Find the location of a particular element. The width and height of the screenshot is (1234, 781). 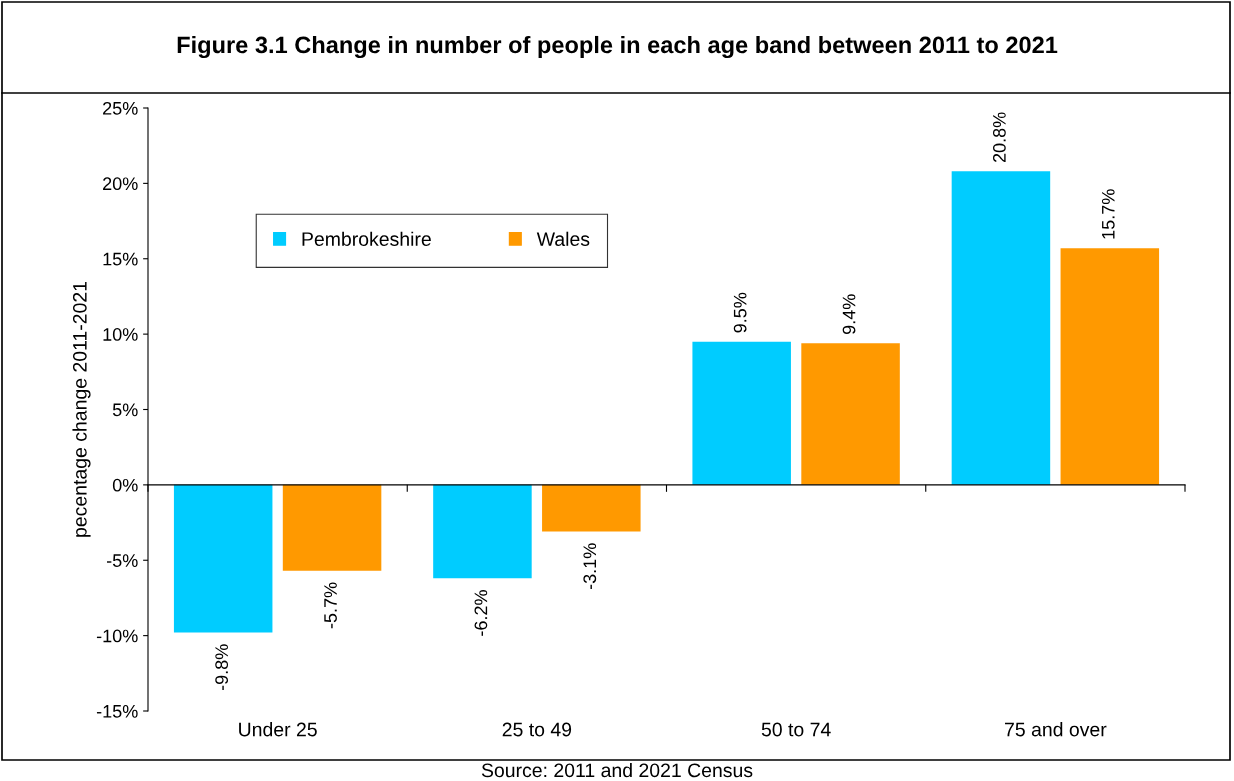

y-tick-label: -10% is located at coordinates (117, 636).